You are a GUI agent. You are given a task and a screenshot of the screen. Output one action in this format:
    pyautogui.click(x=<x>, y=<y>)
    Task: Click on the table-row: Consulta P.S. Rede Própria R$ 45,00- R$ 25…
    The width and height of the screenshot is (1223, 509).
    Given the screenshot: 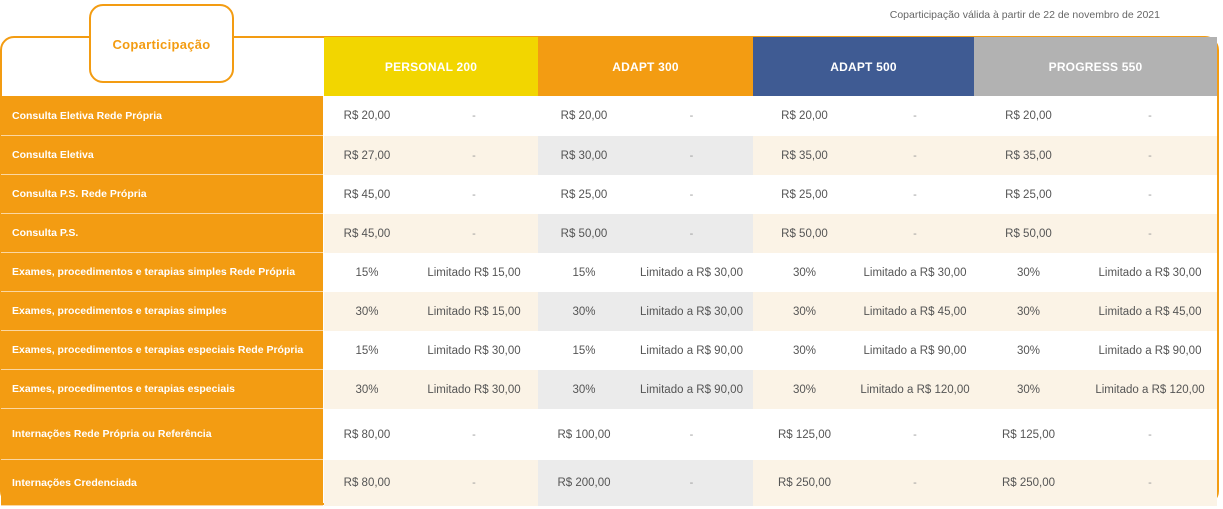 What is the action you would take?
    pyautogui.click(x=608, y=194)
    